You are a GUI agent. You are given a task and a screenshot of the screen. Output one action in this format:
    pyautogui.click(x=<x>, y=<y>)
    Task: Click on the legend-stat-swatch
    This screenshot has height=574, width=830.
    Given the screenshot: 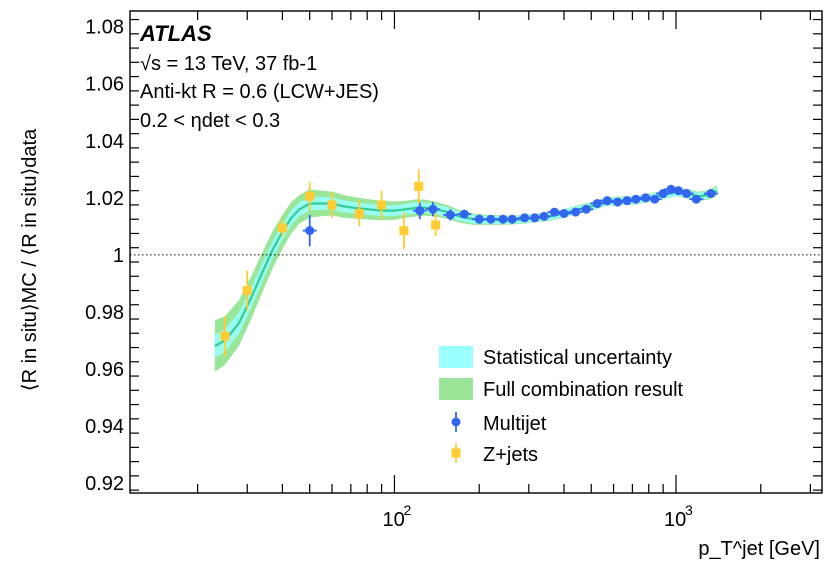 What is the action you would take?
    pyautogui.click(x=456, y=357)
    